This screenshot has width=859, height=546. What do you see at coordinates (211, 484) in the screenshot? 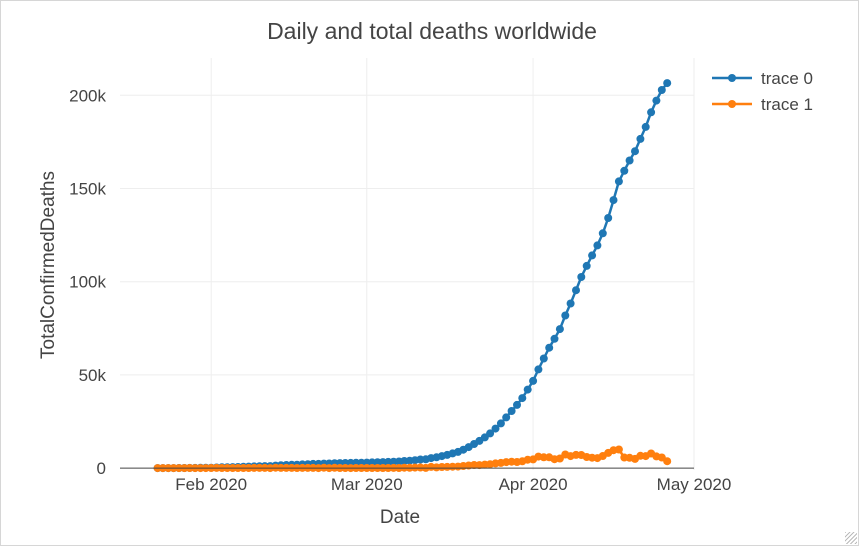
I see `x-tick-label: Feb 2020` at bounding box center [211, 484].